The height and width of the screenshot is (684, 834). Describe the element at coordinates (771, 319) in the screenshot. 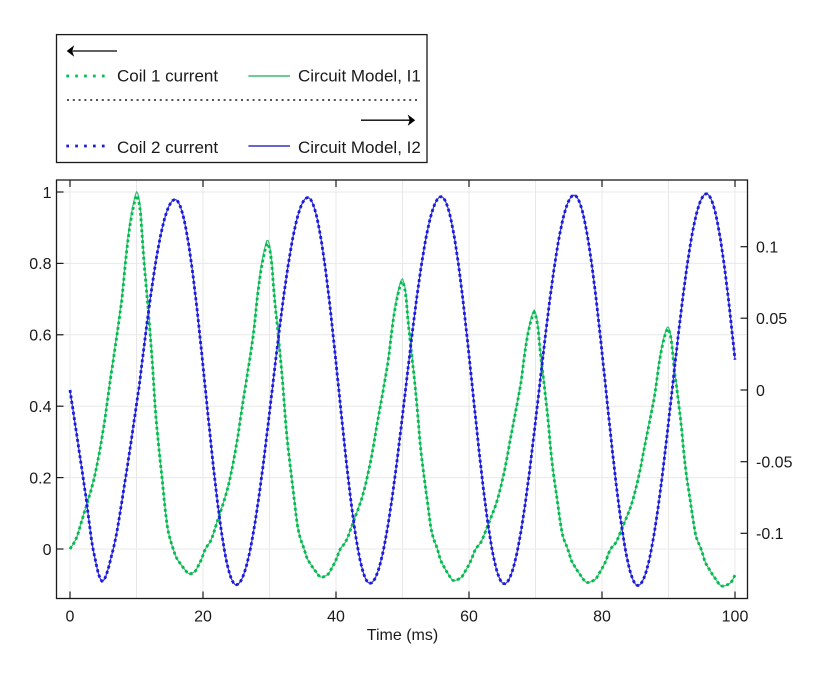

I see `svg-text: 0.05` at that location.